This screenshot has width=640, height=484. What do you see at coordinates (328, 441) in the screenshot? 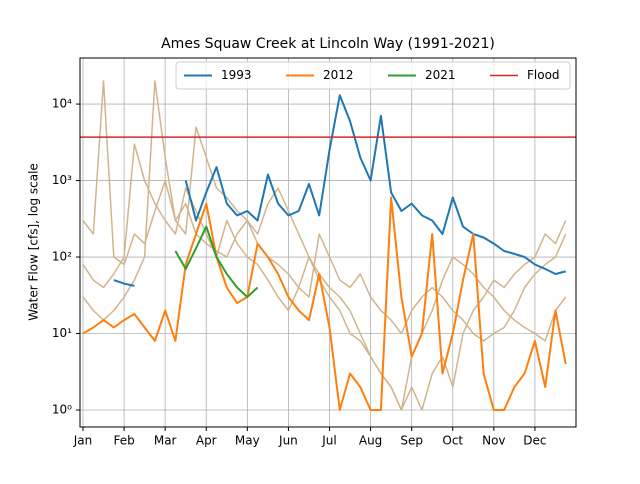
I see `x-tick-label: Jul` at bounding box center [328, 441].